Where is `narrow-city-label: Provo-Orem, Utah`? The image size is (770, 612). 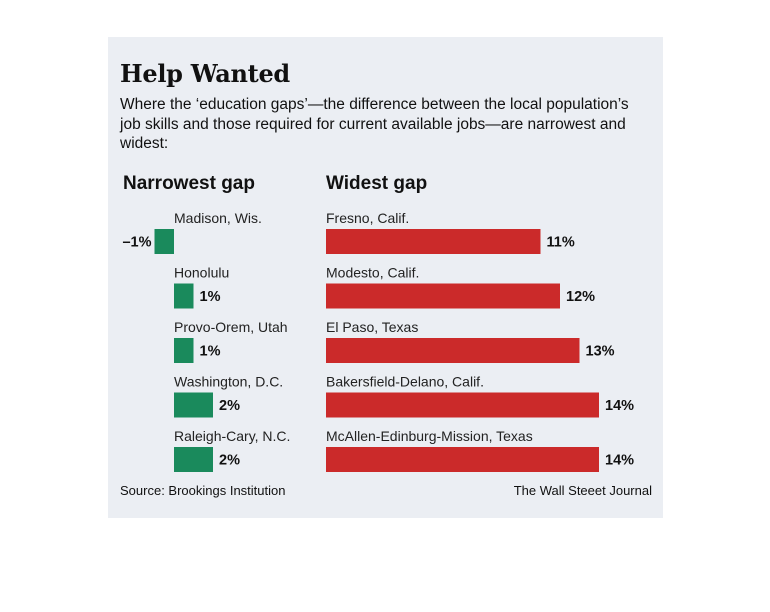
narrow-city-label: Provo-Orem, Utah is located at coordinates (231, 327).